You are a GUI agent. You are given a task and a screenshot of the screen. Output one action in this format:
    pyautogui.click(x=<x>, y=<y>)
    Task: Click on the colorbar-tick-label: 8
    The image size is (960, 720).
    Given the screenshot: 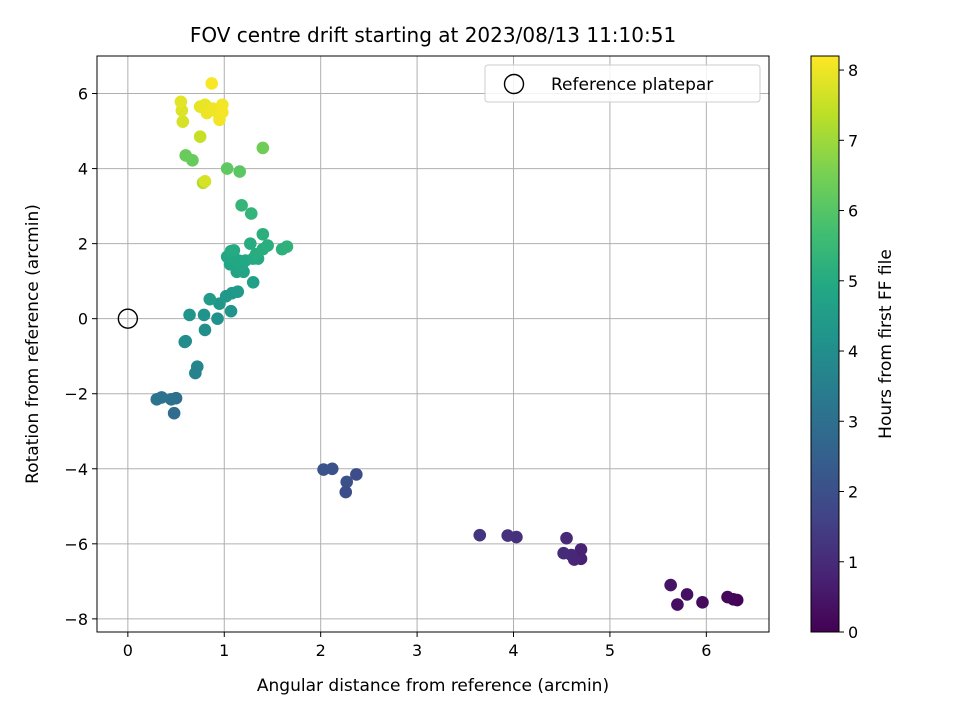 What is the action you would take?
    pyautogui.click(x=853, y=70)
    